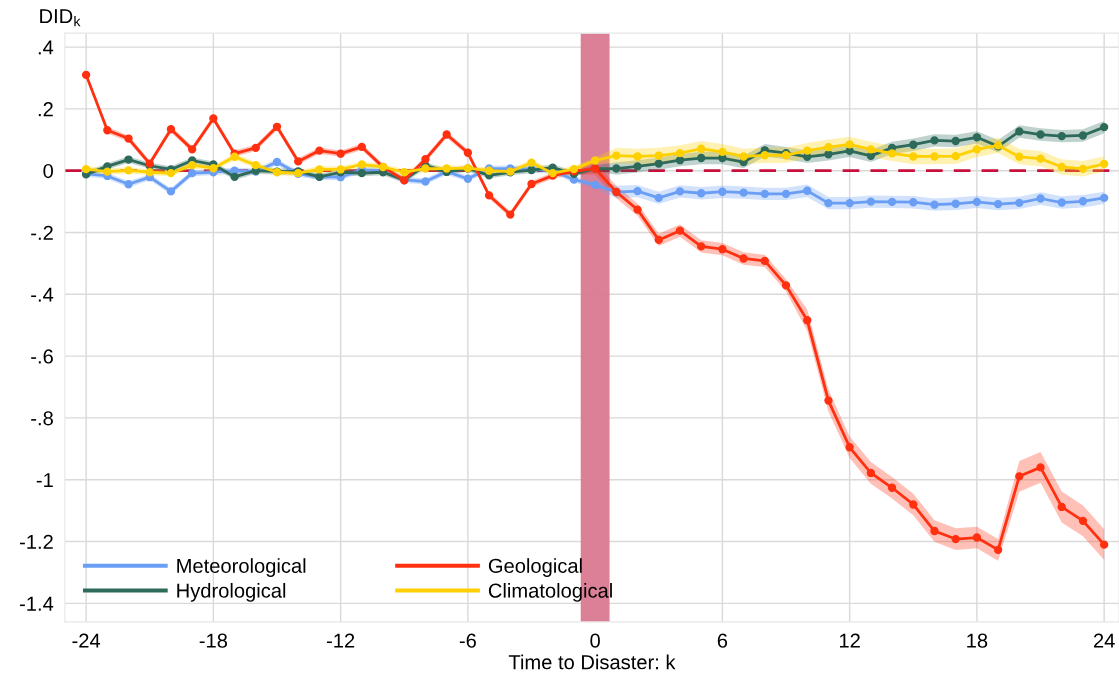 This screenshot has height=691, width=1119. Describe the element at coordinates (48, 171) in the screenshot. I see `y-tick-label: 0` at that location.